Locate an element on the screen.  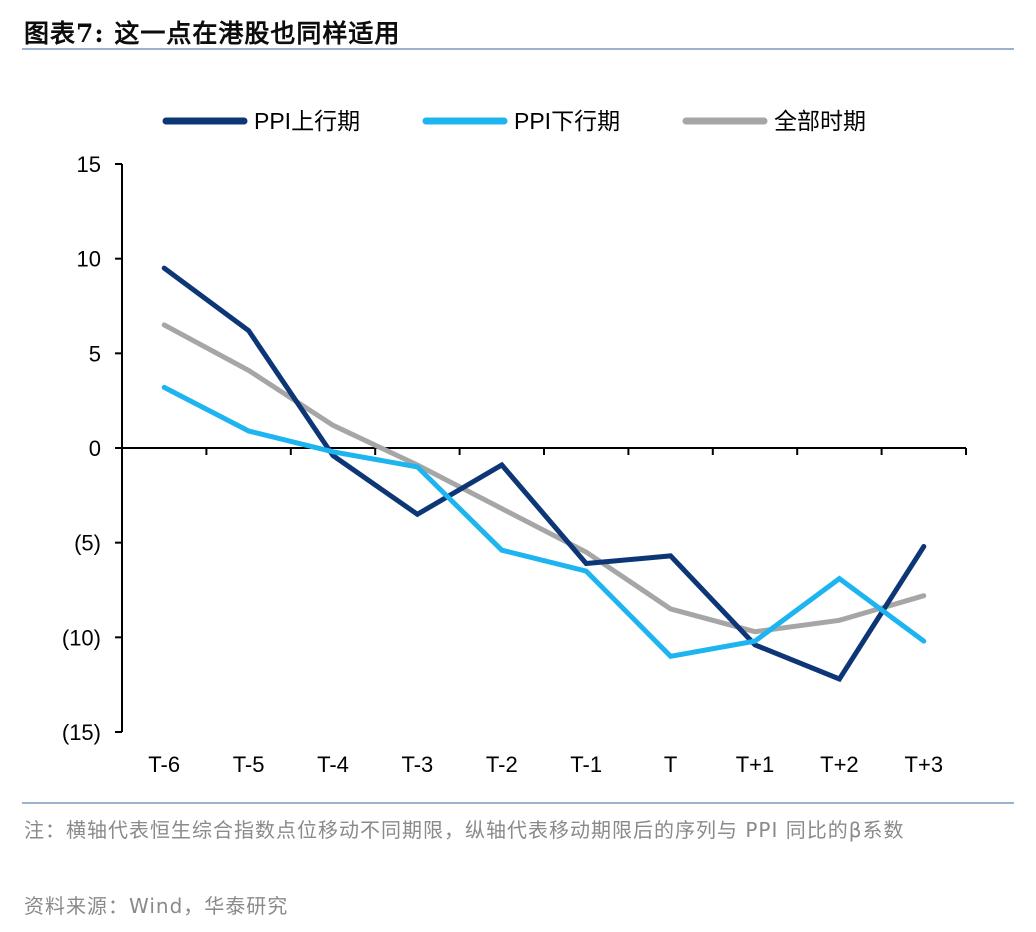
y-tick-label: 5 is located at coordinates (95, 353).